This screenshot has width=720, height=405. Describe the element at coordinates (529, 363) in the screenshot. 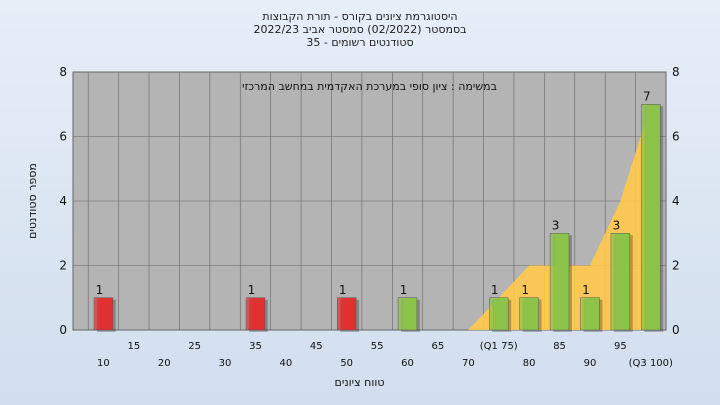

I see `x-tick-label: 80` at that location.